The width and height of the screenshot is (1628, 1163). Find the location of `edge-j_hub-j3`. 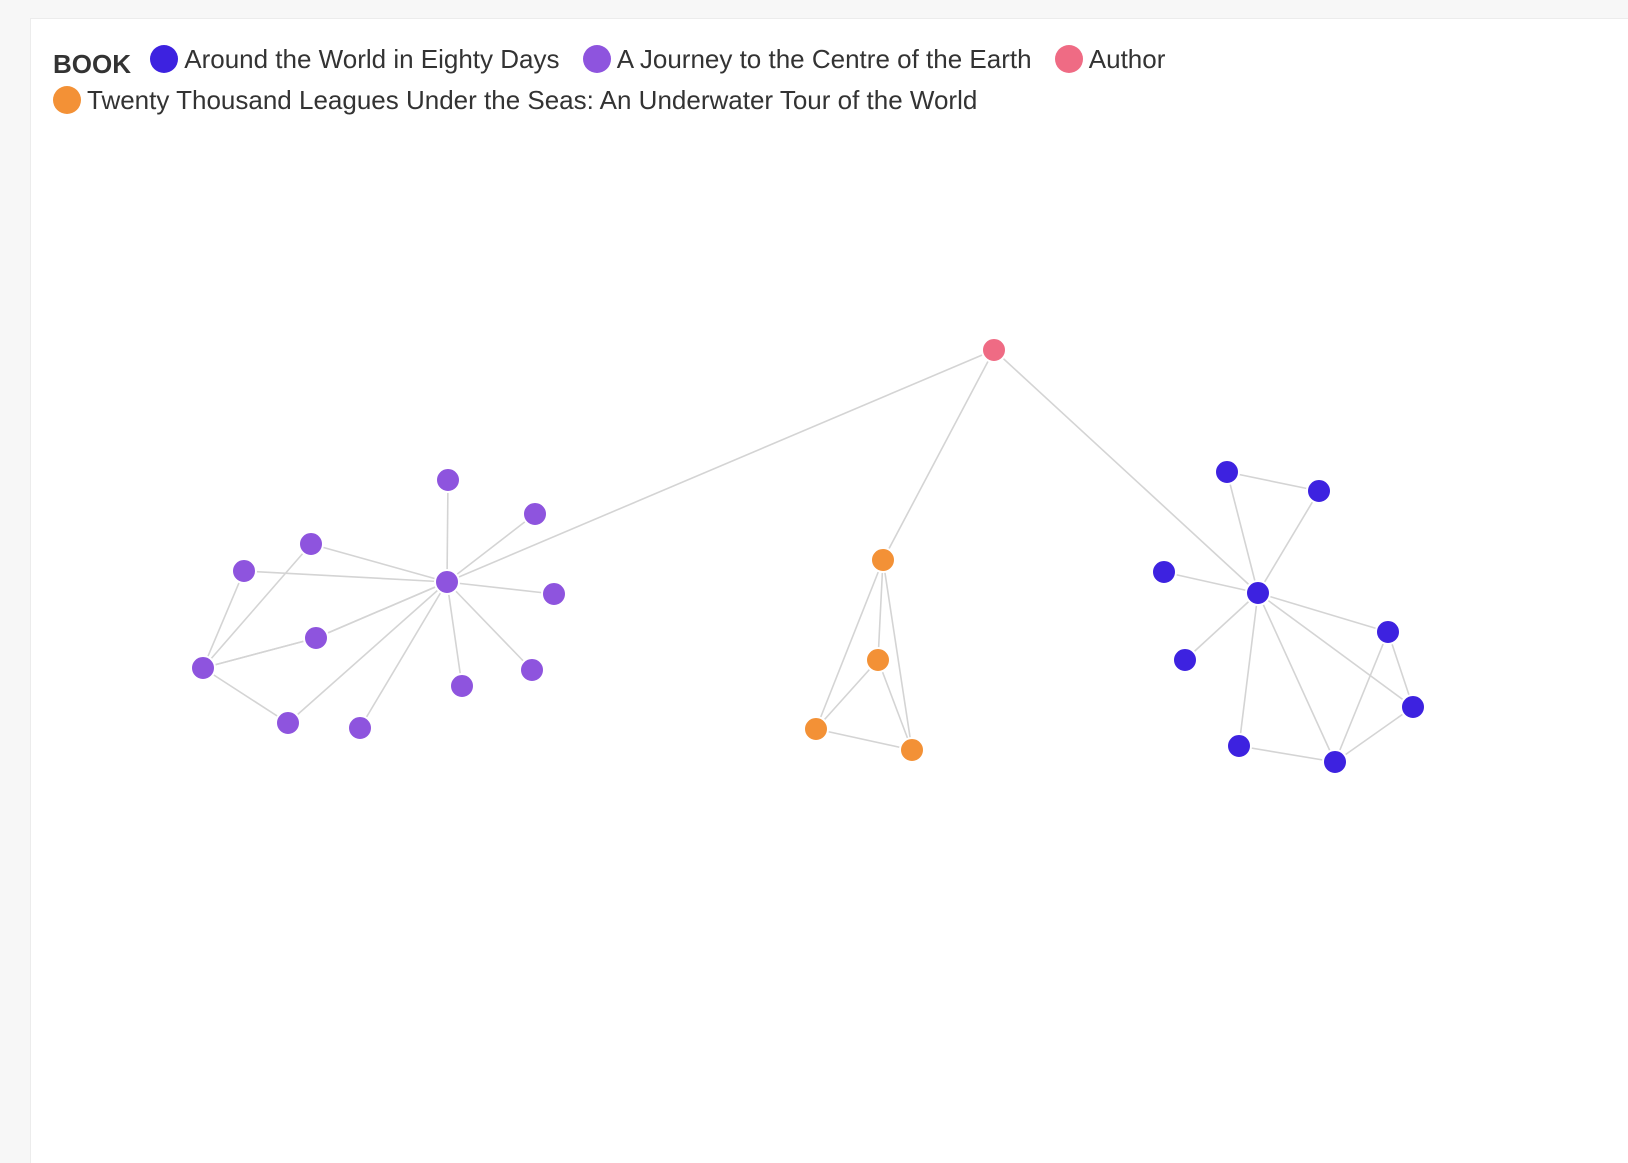

edge-j_hub-j3 is located at coordinates (500, 588).